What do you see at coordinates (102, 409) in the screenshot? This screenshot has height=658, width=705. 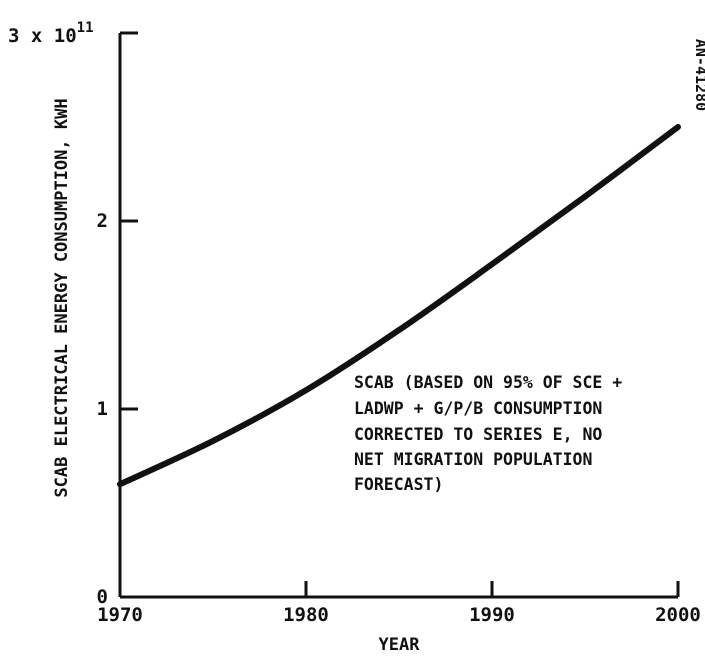 I see `y-tick-label-1: 1` at bounding box center [102, 409].